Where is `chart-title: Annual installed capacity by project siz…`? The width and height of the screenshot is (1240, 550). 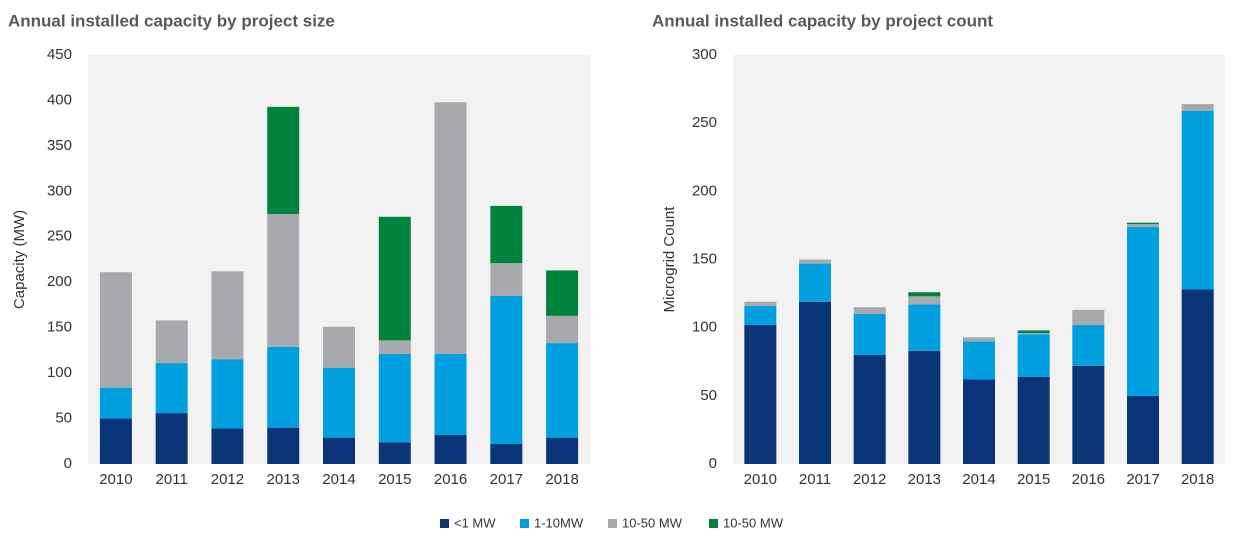
chart-title: Annual installed capacity by project siz… is located at coordinates (171, 20).